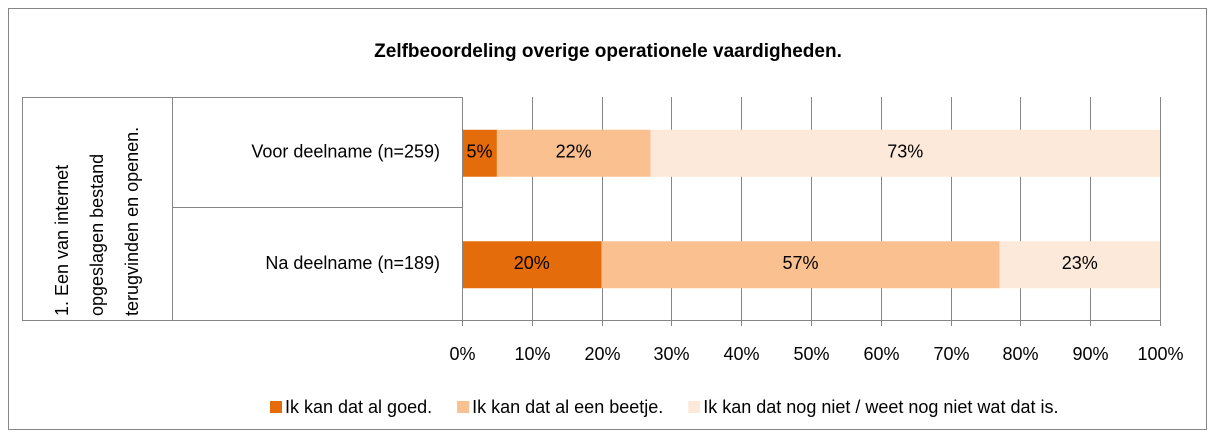 Image resolution: width=1215 pixels, height=439 pixels. Describe the element at coordinates (358, 407) in the screenshot. I see `legend-label: Ik kan dat al goed.` at that location.